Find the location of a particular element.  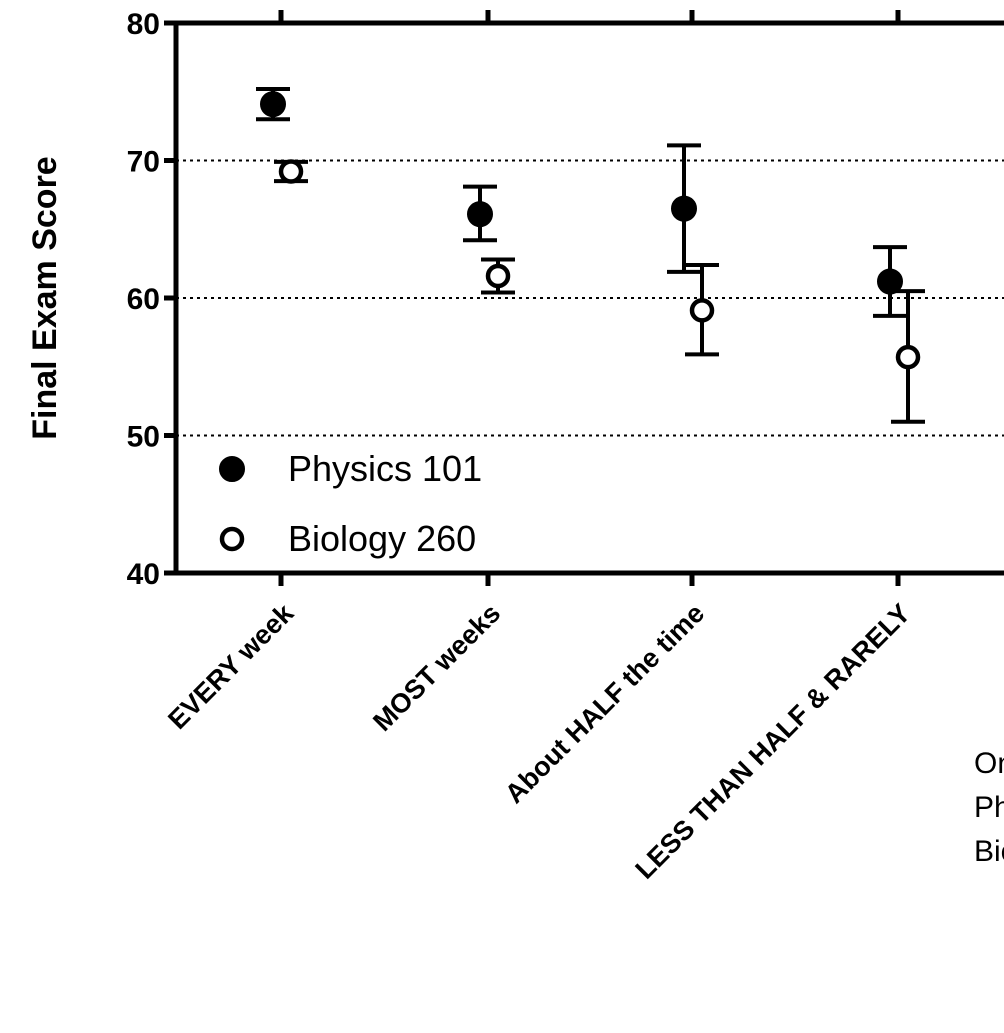

legend-label: Biology 260 is located at coordinates (382, 538).